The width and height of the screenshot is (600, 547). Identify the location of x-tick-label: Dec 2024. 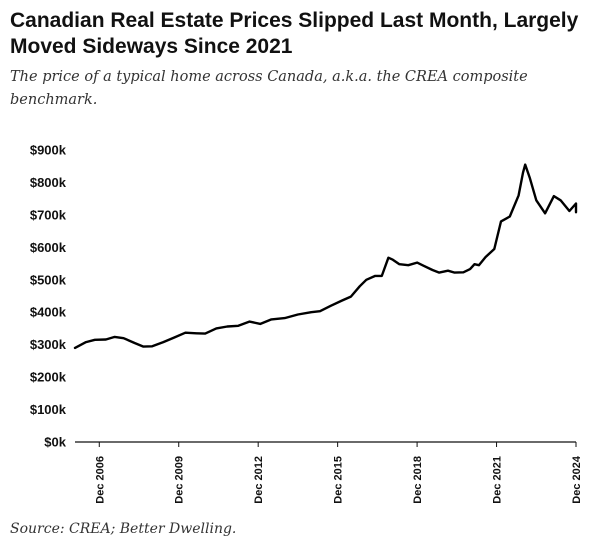
(577, 479).